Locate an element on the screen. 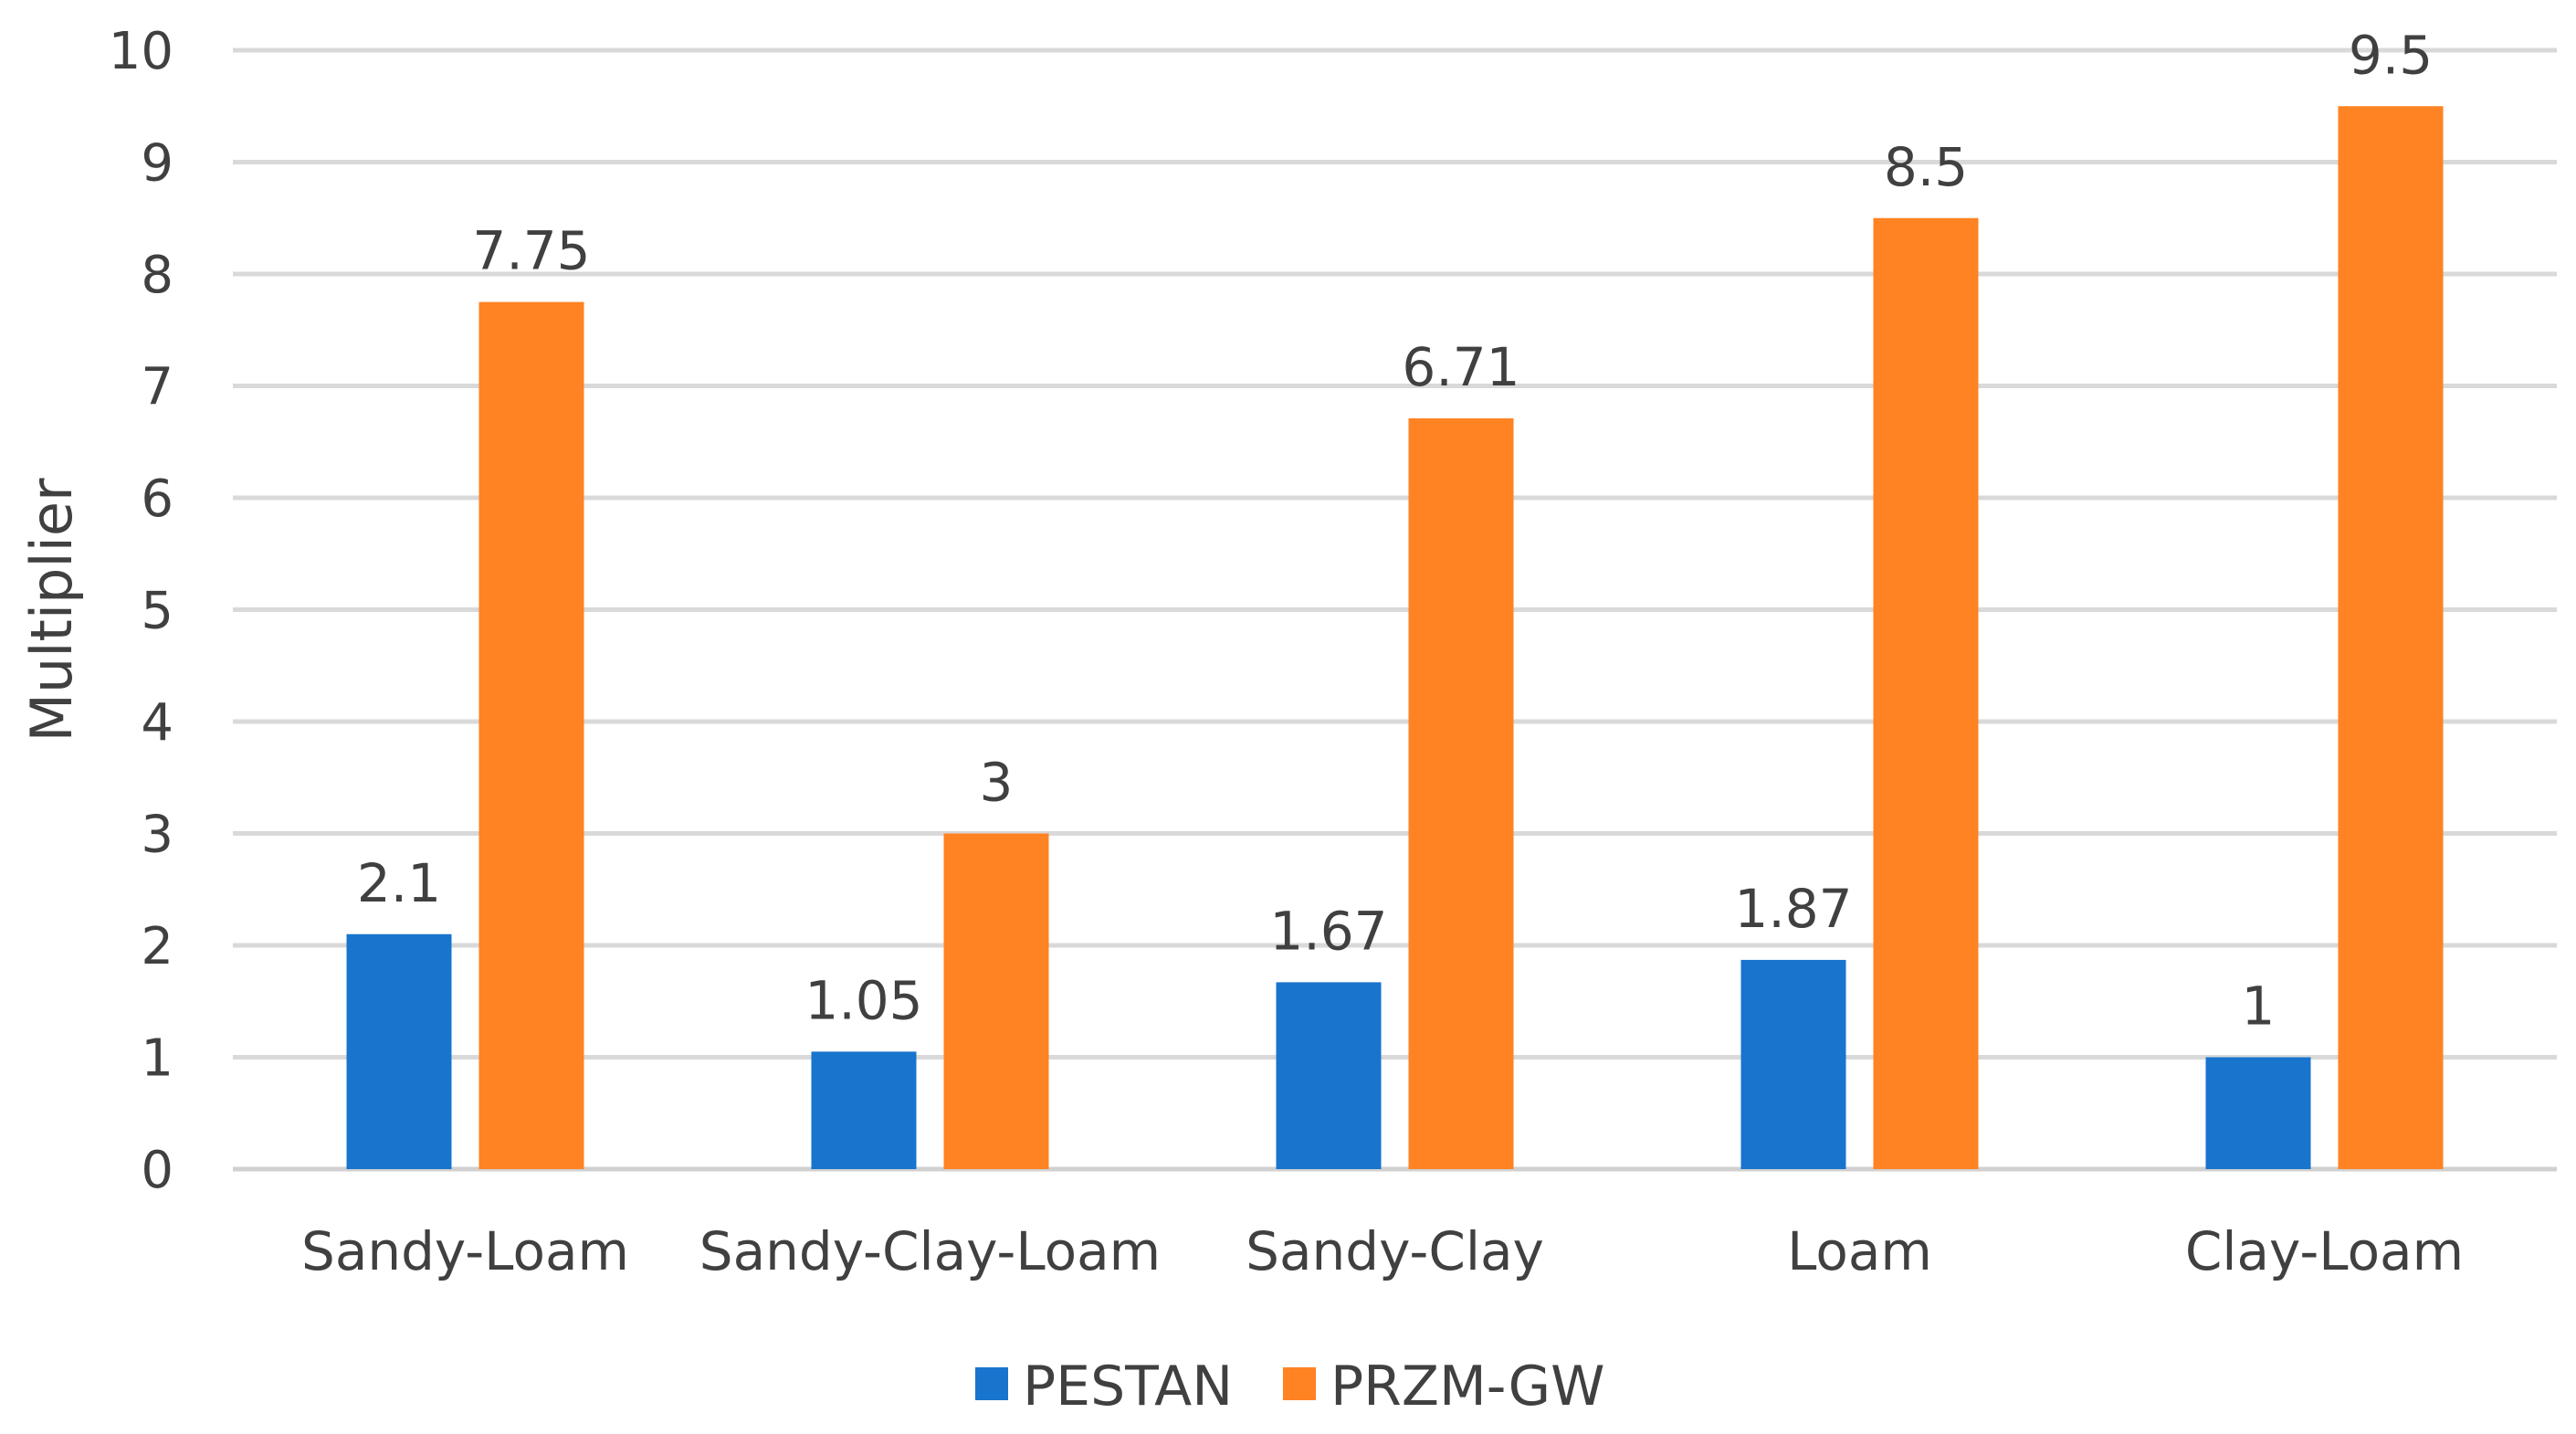 Image resolution: width=2576 pixels, height=1434 pixels. y-tick-label: 1 is located at coordinates (157, 1059).